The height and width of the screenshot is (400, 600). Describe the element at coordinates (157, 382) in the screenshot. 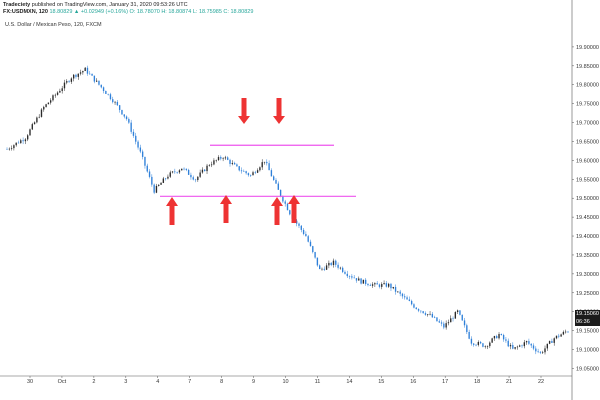

I see `x-tick-label: 4` at that location.